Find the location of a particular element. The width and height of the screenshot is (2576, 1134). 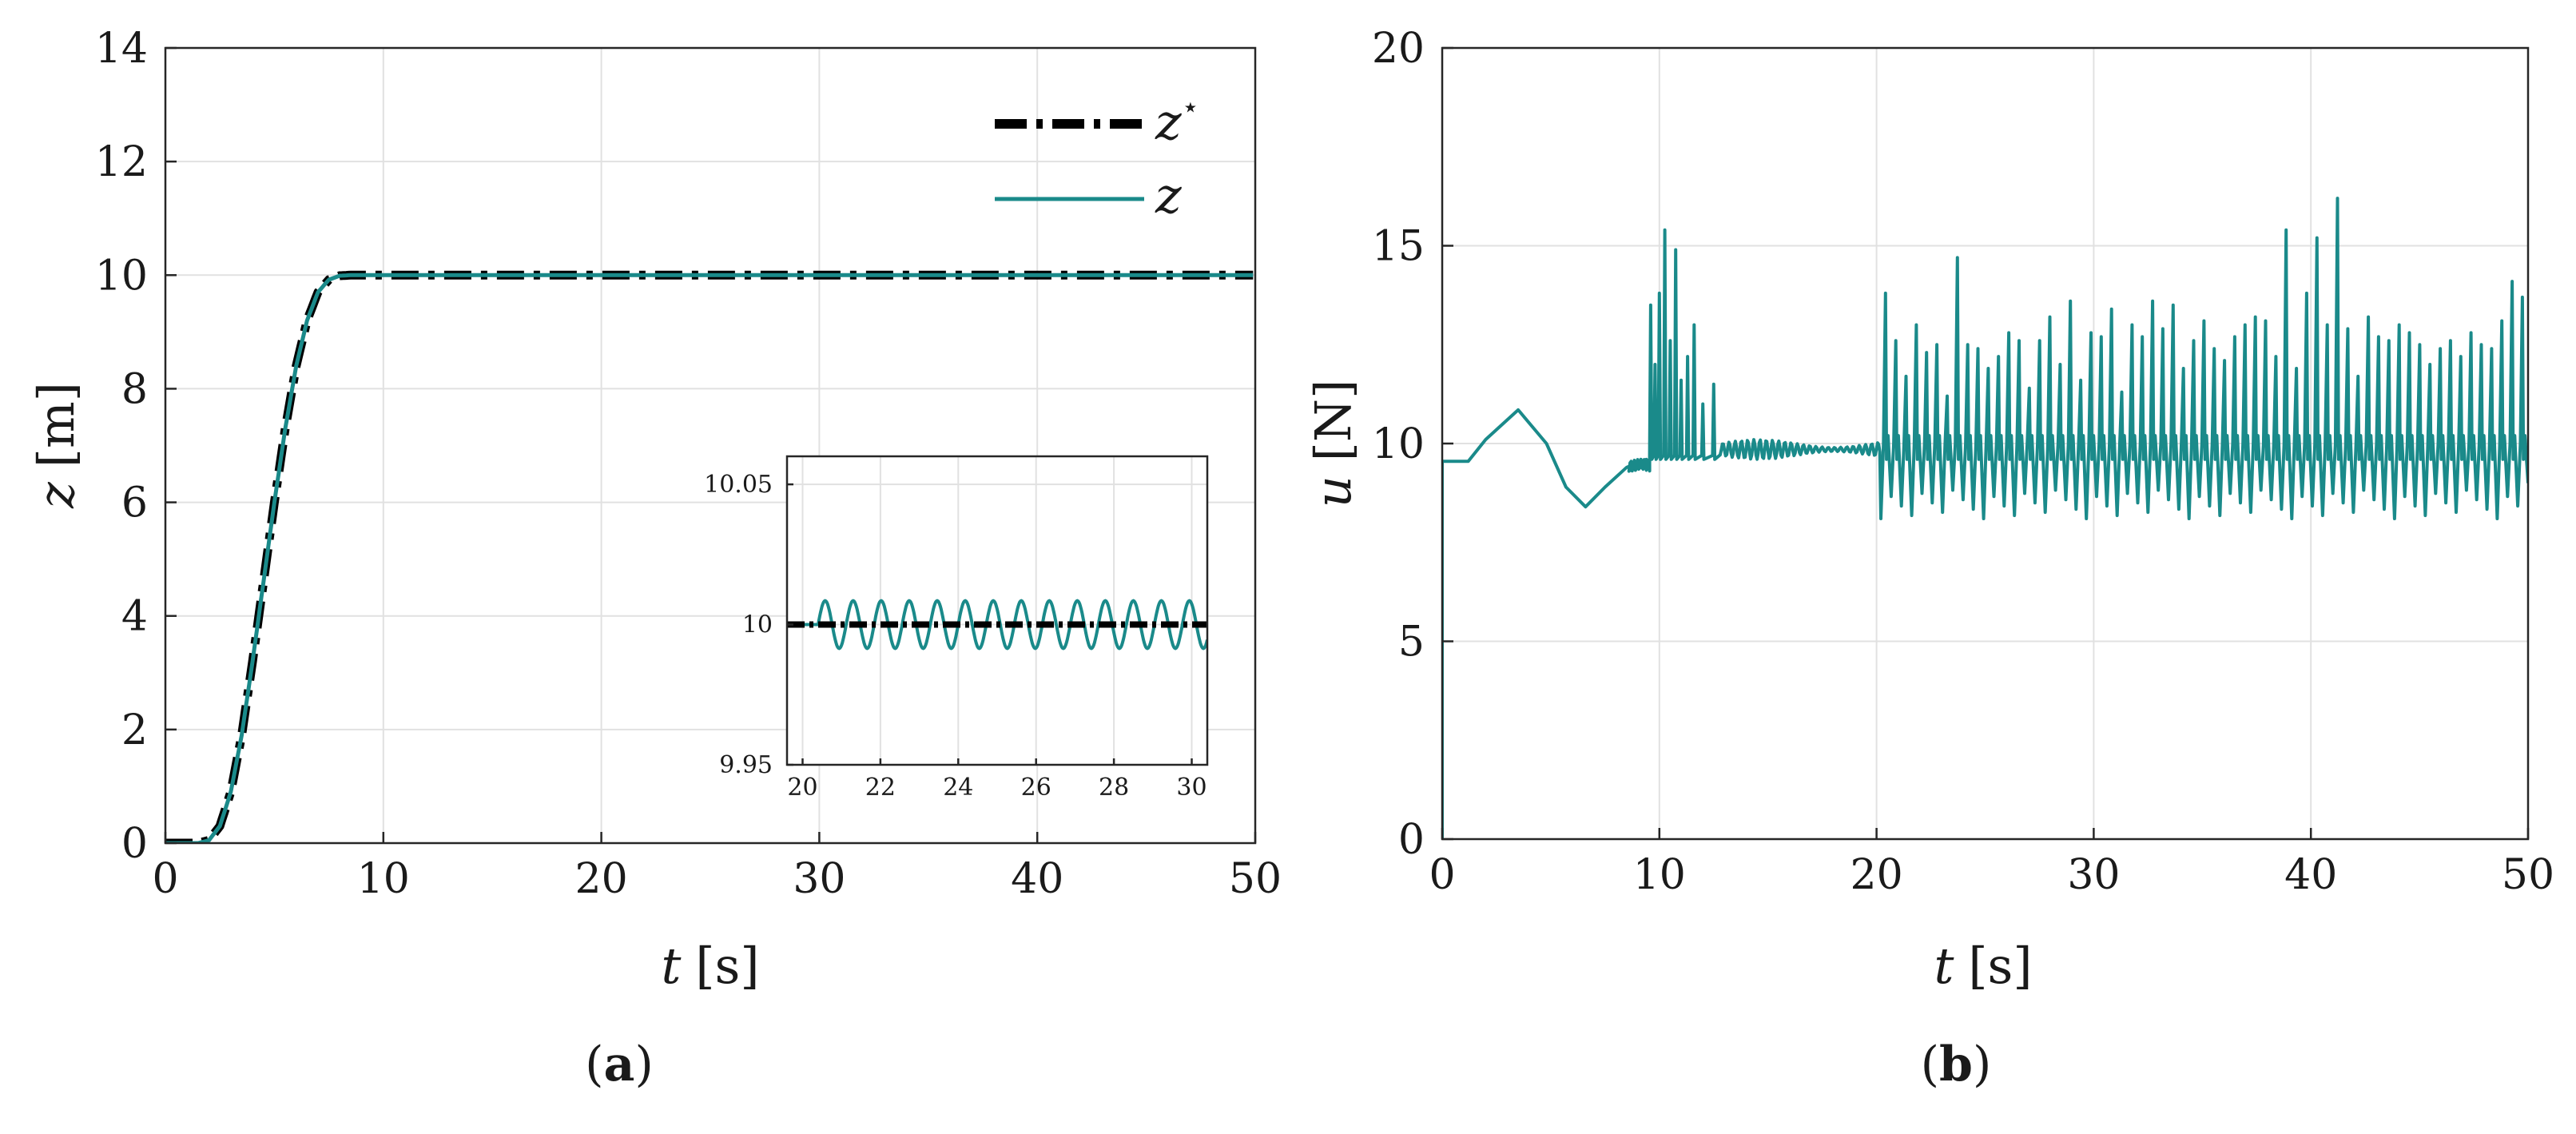

panel-a-y-label: z[m] is located at coordinates (56, 445).